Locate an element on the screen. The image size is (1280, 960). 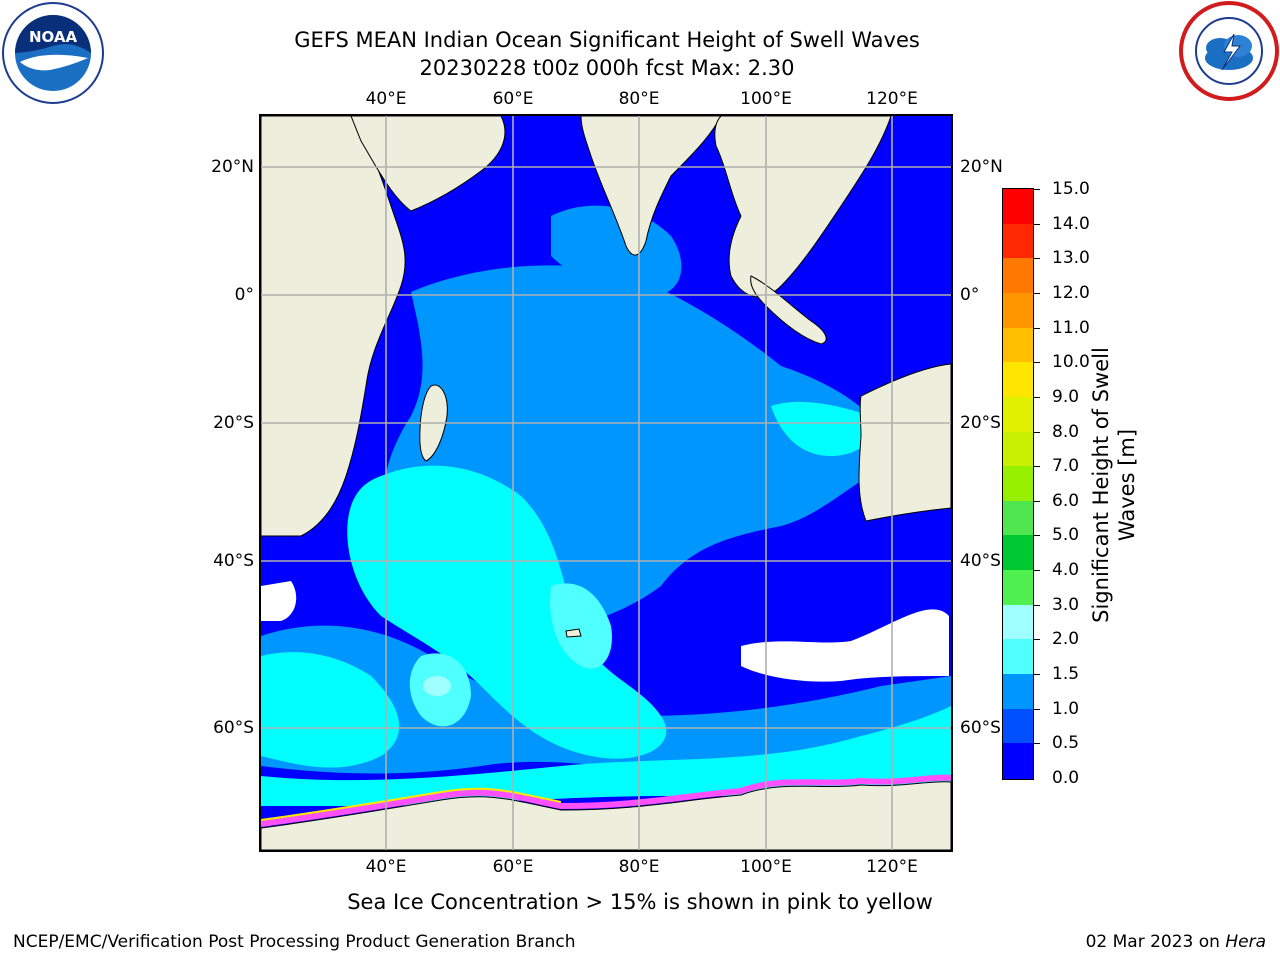
credit-date: 02 Mar 2023 on Hera is located at coordinates (1176, 942).